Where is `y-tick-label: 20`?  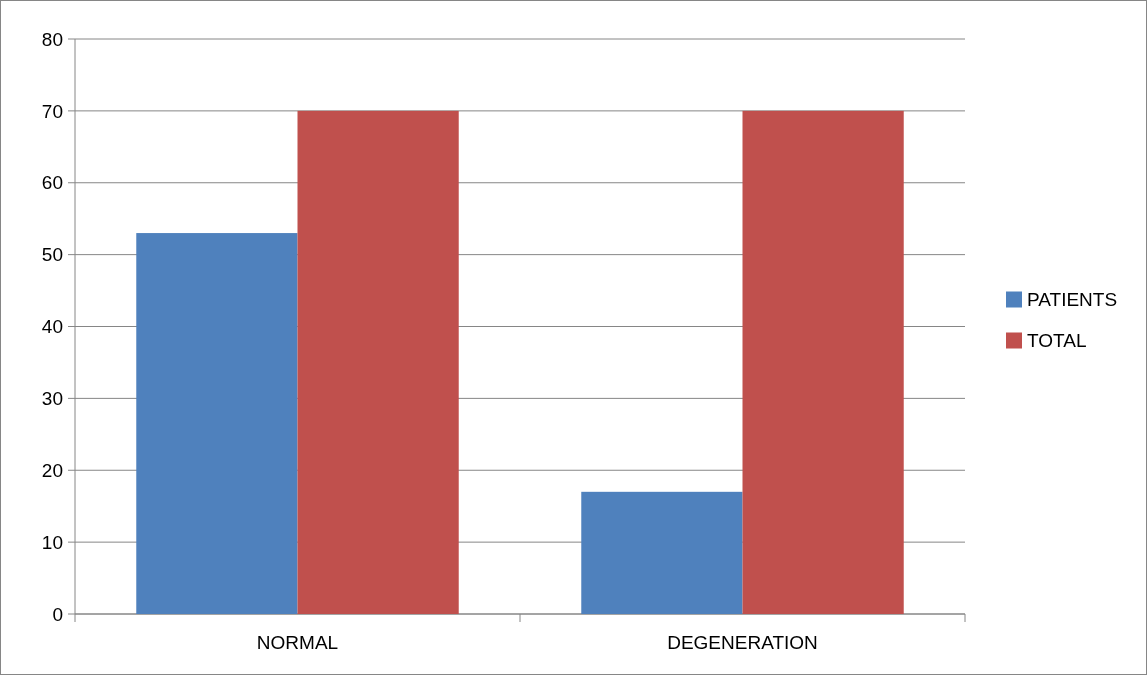 y-tick-label: 20 is located at coordinates (52, 470).